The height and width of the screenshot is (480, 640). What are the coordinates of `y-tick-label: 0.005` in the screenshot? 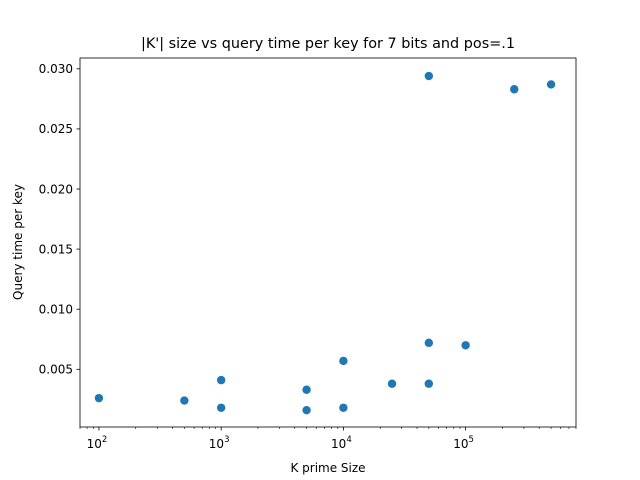 It's located at (56, 370).